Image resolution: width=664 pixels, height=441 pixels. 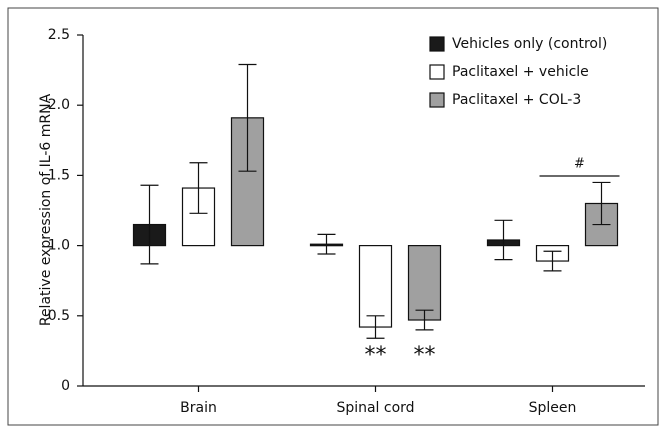 I want to click on legend-label: Paclitaxel + COL-3, so click(x=516, y=100).